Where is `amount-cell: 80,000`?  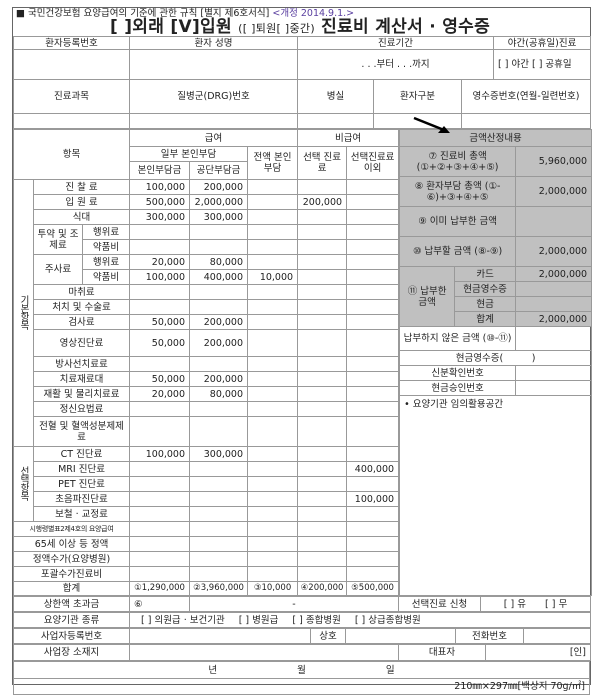
amount-cell: 80,000 is located at coordinates (219, 394).